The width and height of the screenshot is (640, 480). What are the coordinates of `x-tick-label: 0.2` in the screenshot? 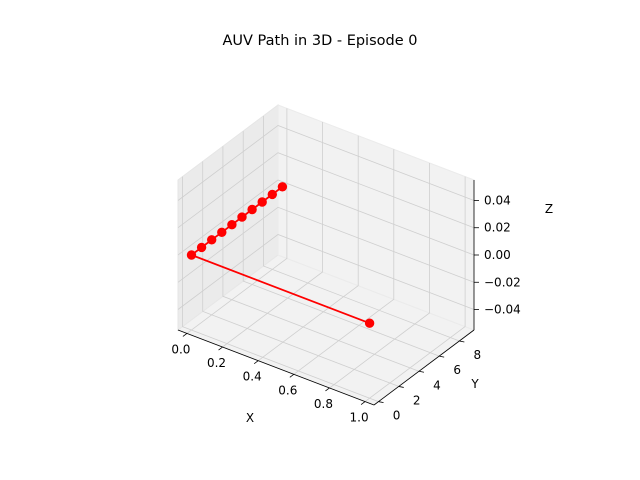 It's located at (216, 363).